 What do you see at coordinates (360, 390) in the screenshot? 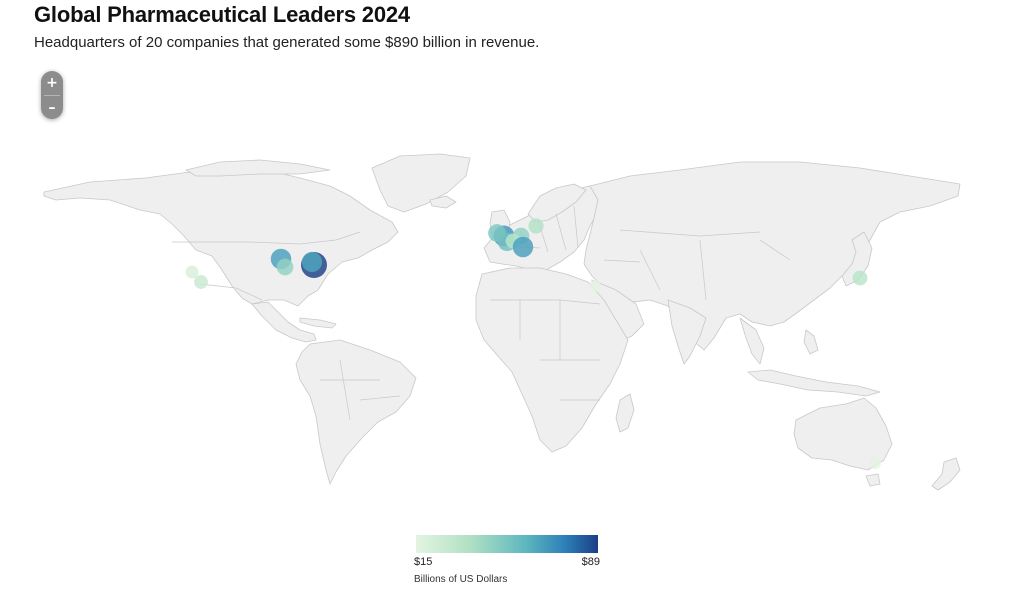
I see `south-america-borders` at bounding box center [360, 390].